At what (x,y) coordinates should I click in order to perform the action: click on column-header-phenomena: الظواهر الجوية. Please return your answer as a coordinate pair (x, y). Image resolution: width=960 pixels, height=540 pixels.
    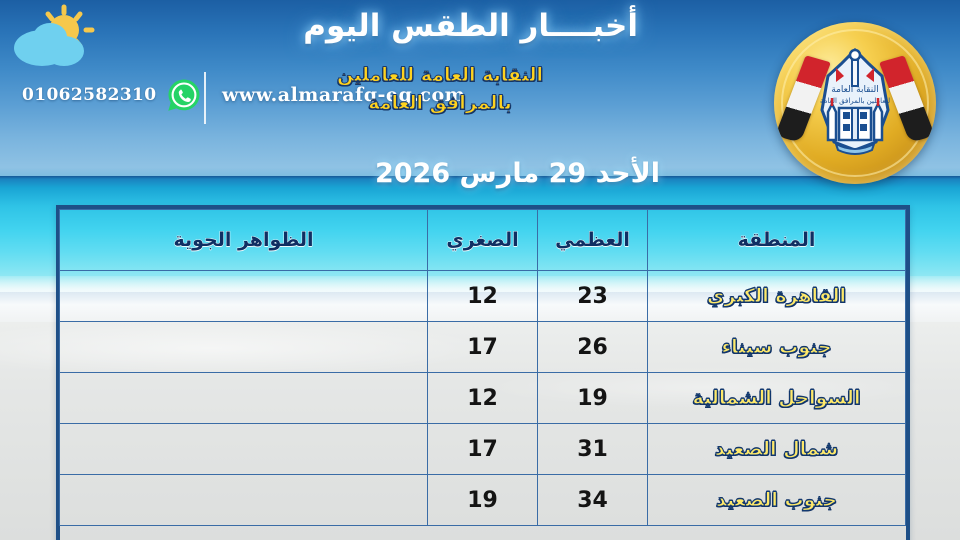
    Looking at the image, I should click on (243, 240).